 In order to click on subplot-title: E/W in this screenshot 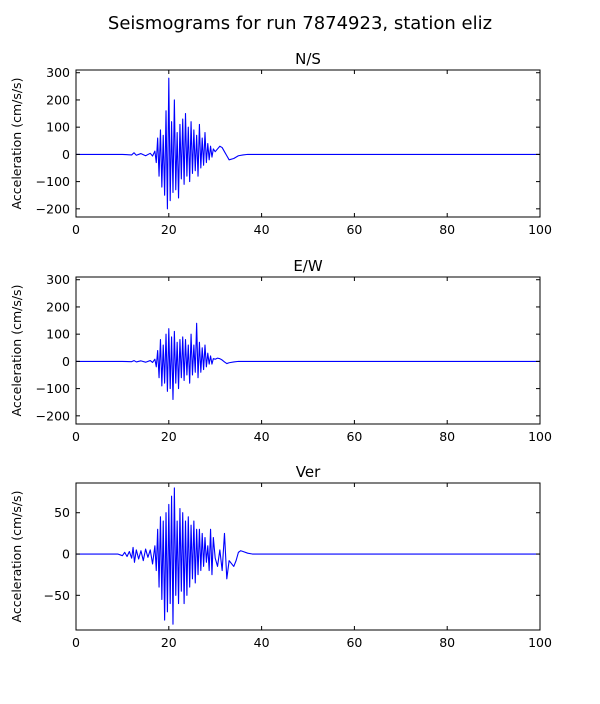, I will do `click(308, 266)`.